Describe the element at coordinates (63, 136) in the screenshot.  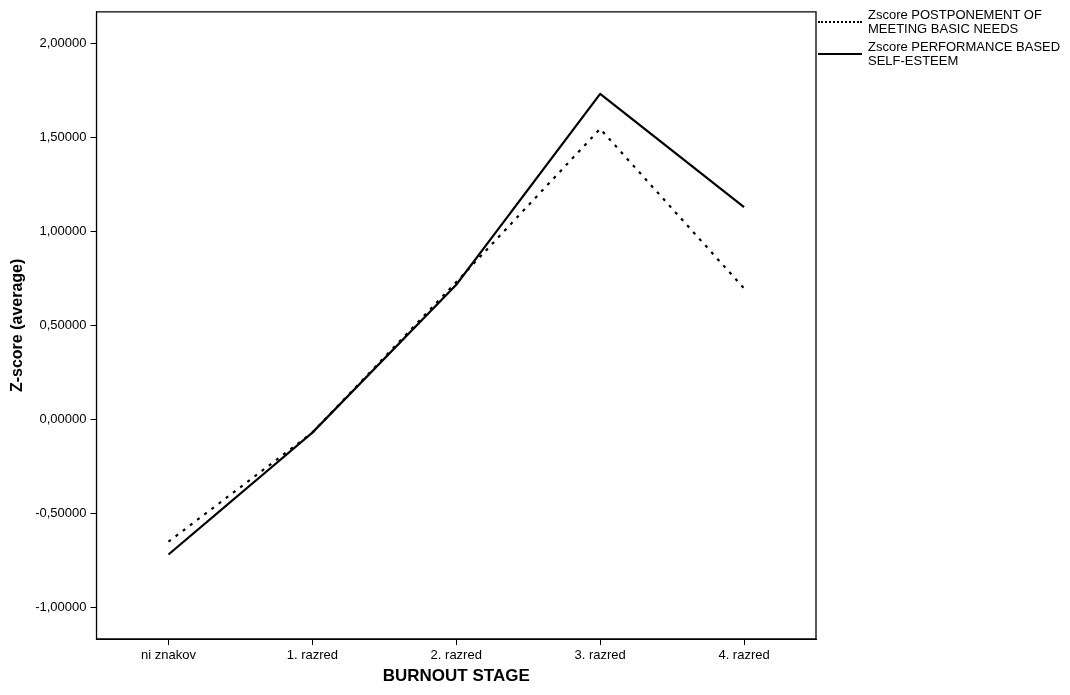
I see `y-tick-label: 1,50000` at that location.